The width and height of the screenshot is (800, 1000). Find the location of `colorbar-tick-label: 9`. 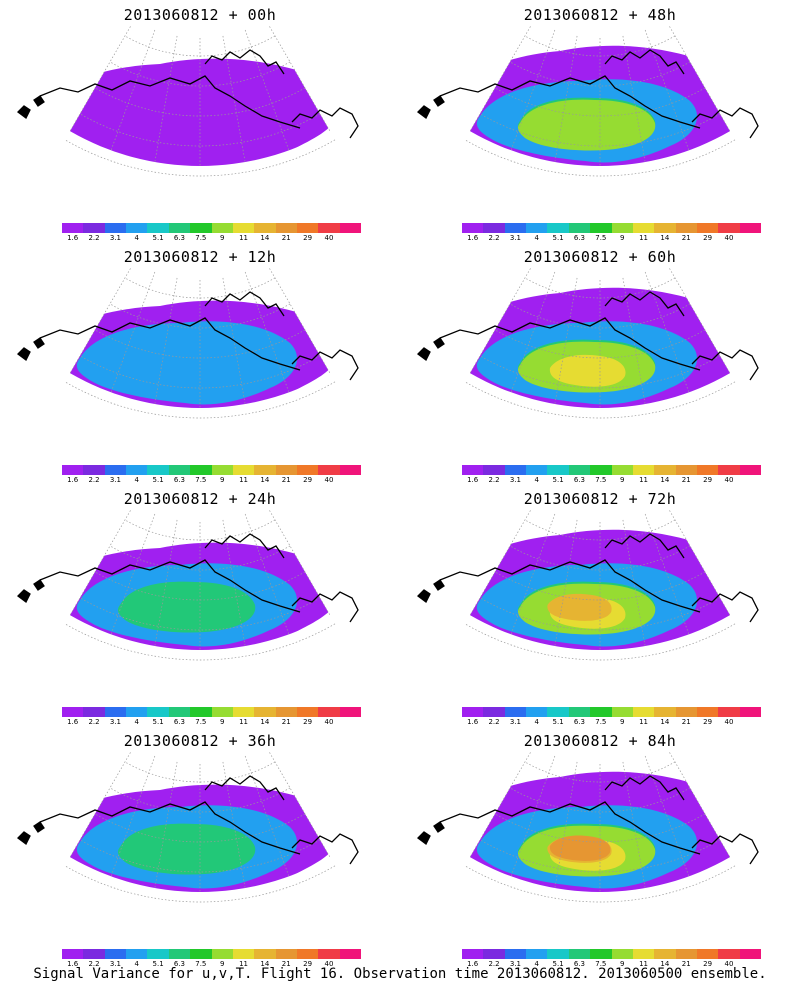

colorbar-tick-label: 9 is located at coordinates (222, 480).